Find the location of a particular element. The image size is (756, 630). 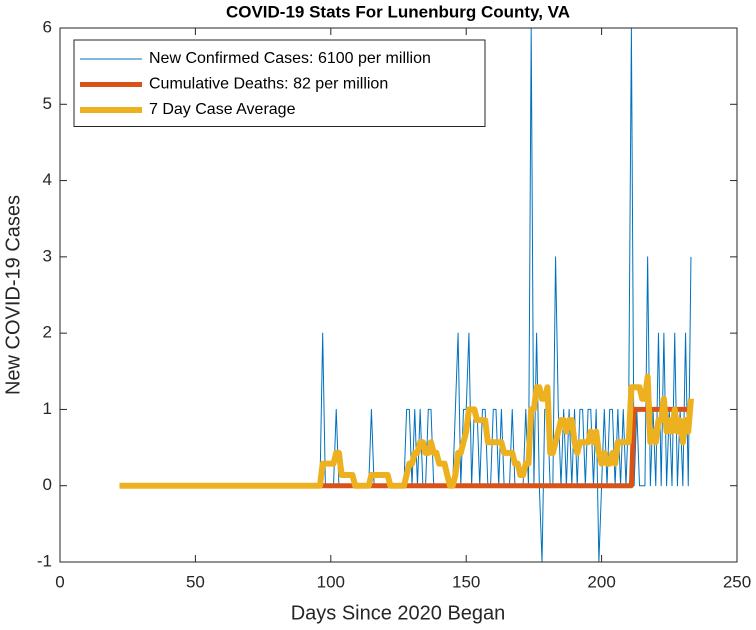

legend-label: New Confirmed Cases: 6100 per million is located at coordinates (290, 58).